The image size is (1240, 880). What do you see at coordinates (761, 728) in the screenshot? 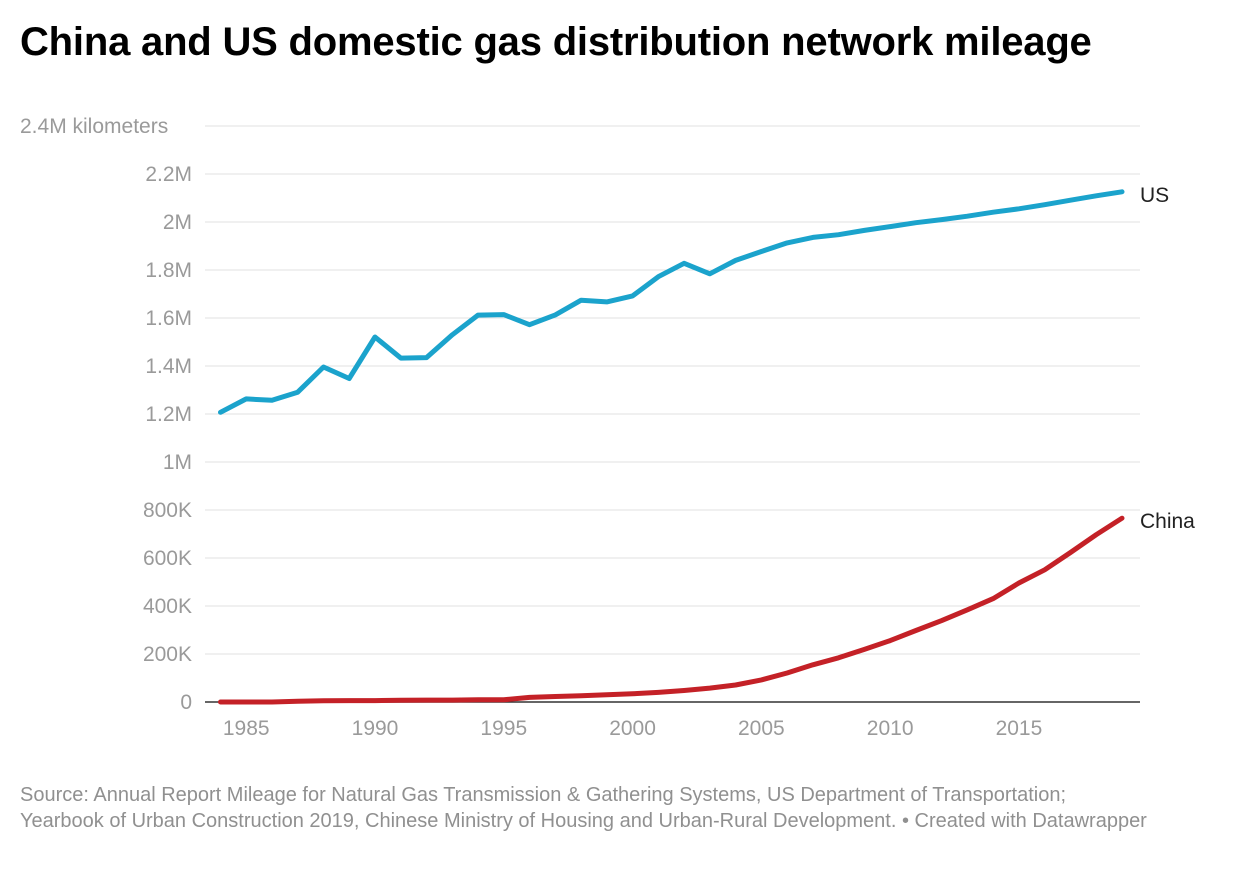
I see `x-tick-label: 2005` at bounding box center [761, 728].